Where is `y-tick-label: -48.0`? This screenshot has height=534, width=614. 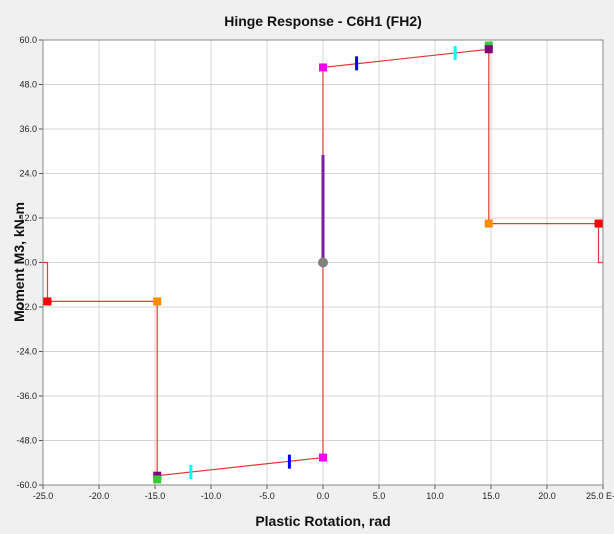
y-tick-label: -48.0 is located at coordinates (26, 441).